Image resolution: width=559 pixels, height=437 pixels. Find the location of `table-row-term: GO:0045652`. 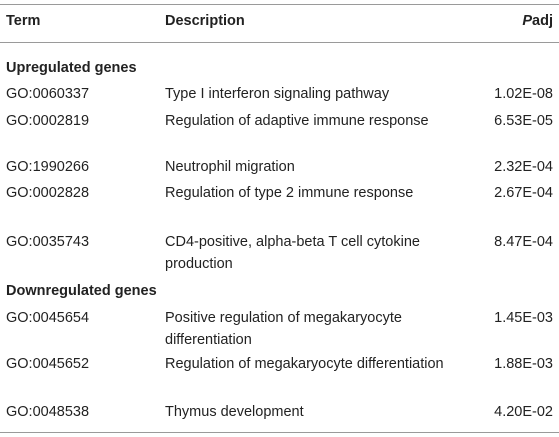

table-row-term: GO:0045652 is located at coordinates (48, 364).